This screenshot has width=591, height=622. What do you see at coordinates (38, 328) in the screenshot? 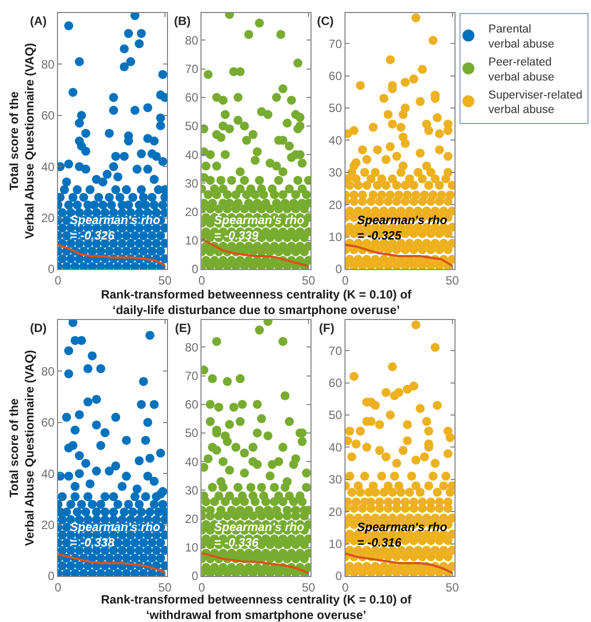
I see `chart-title: (D)` at bounding box center [38, 328].